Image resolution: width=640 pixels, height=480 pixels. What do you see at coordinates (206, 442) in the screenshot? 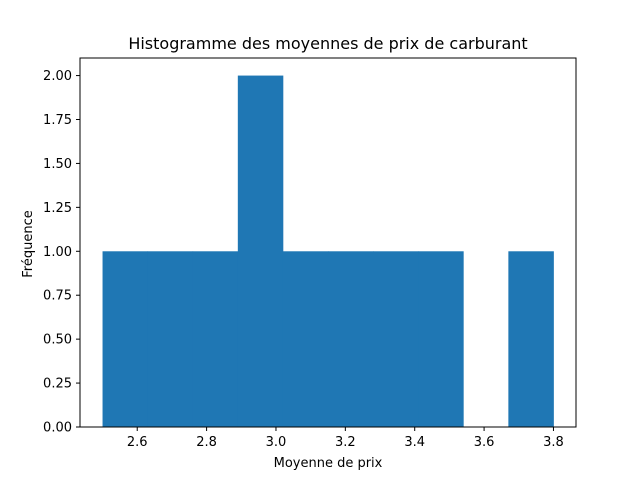
I see `x-tick-label: 2.8` at bounding box center [206, 442].